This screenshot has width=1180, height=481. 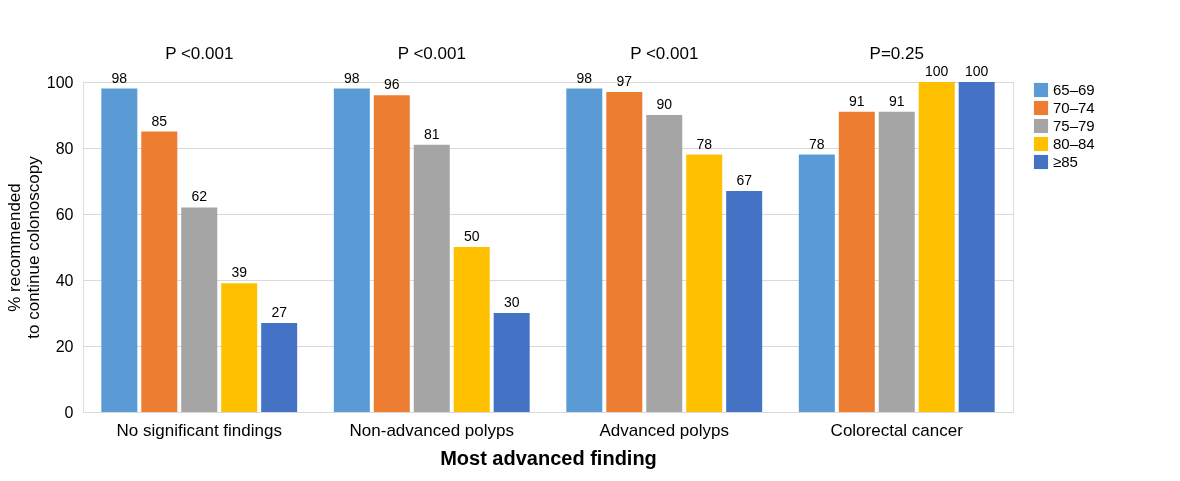 What do you see at coordinates (279, 311) in the screenshot?
I see `data-label: 27` at bounding box center [279, 311].